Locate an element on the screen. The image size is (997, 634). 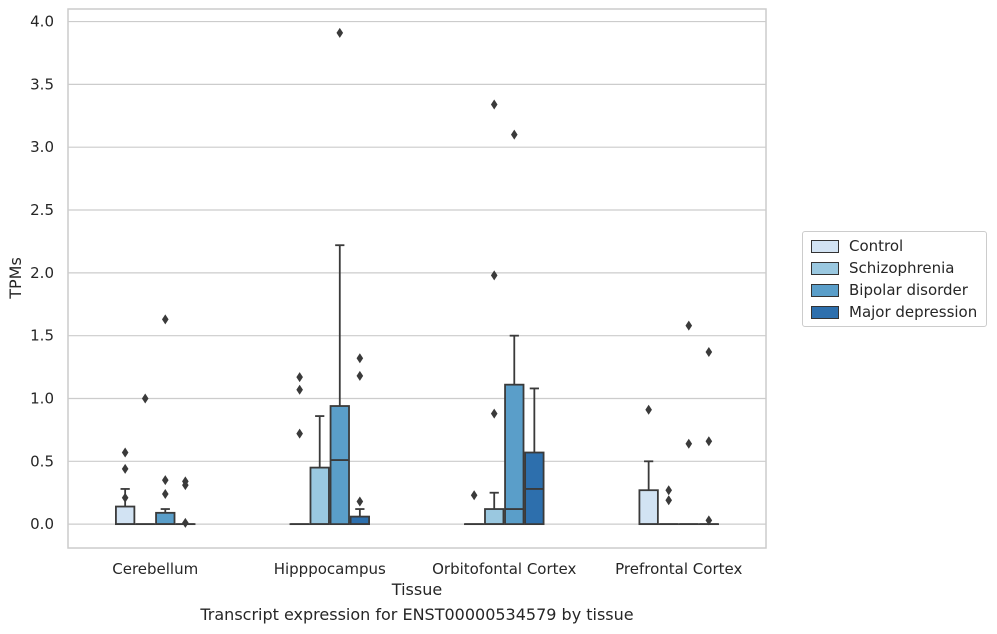
y-tick-labels: 0.0 0.5 1.0 1.5 2.0 2.5 3.0 3.5 4.0 is located at coordinates (42, 273).